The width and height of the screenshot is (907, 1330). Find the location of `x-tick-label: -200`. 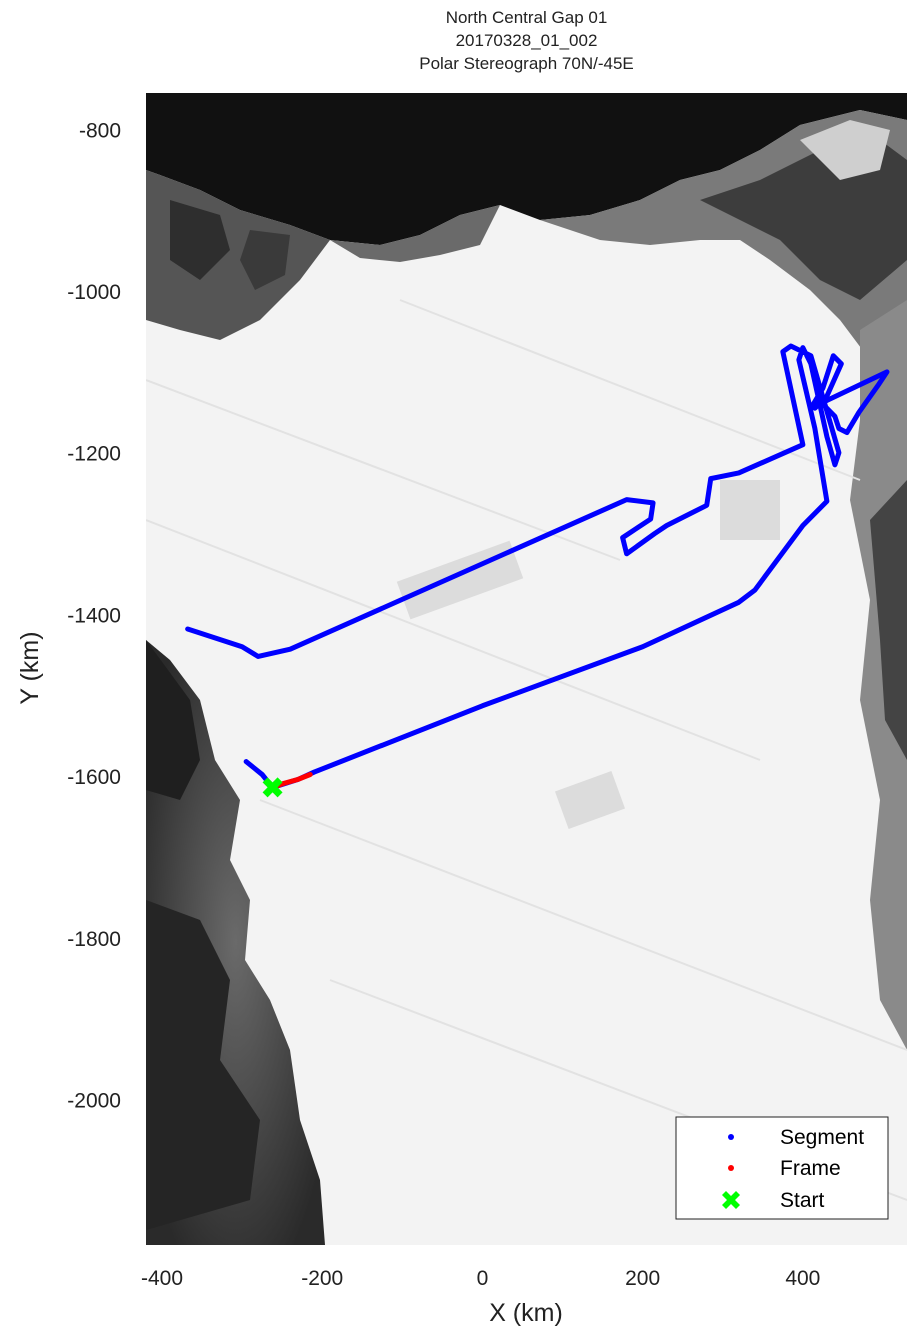

x-tick-label: -200 is located at coordinates (322, 1278).